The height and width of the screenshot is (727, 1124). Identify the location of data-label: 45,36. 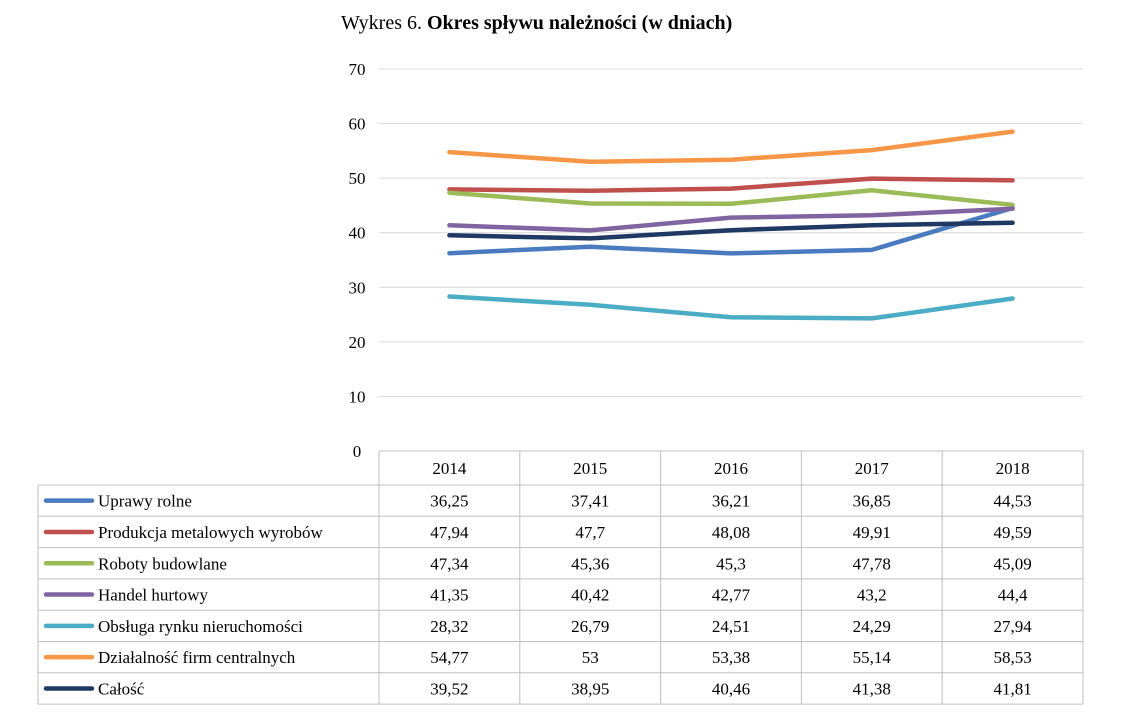
(590, 563).